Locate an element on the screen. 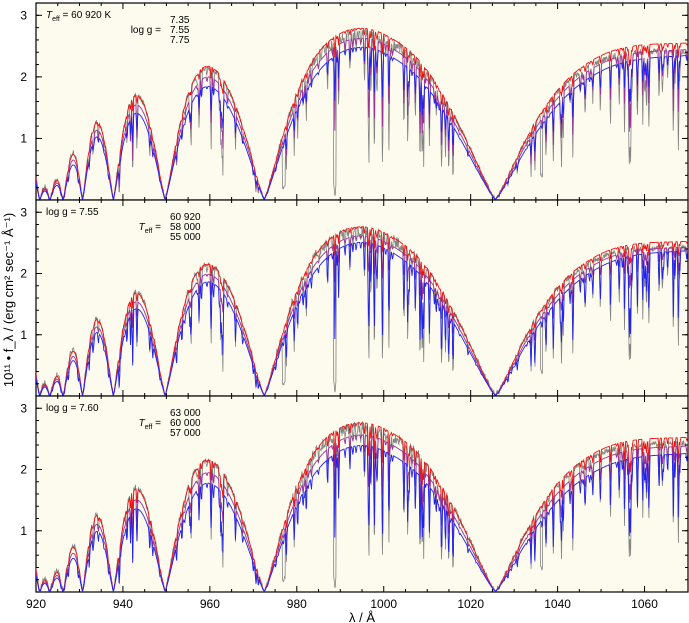  legend-entry: 60 920 is located at coordinates (185, 217).